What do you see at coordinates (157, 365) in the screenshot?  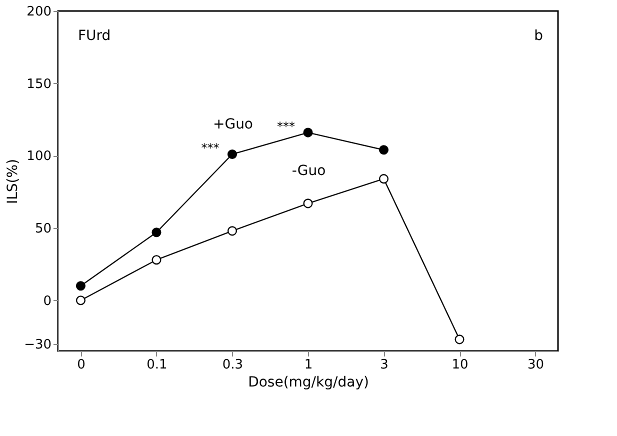 I see `x-tick-label: 0.1` at bounding box center [157, 365].